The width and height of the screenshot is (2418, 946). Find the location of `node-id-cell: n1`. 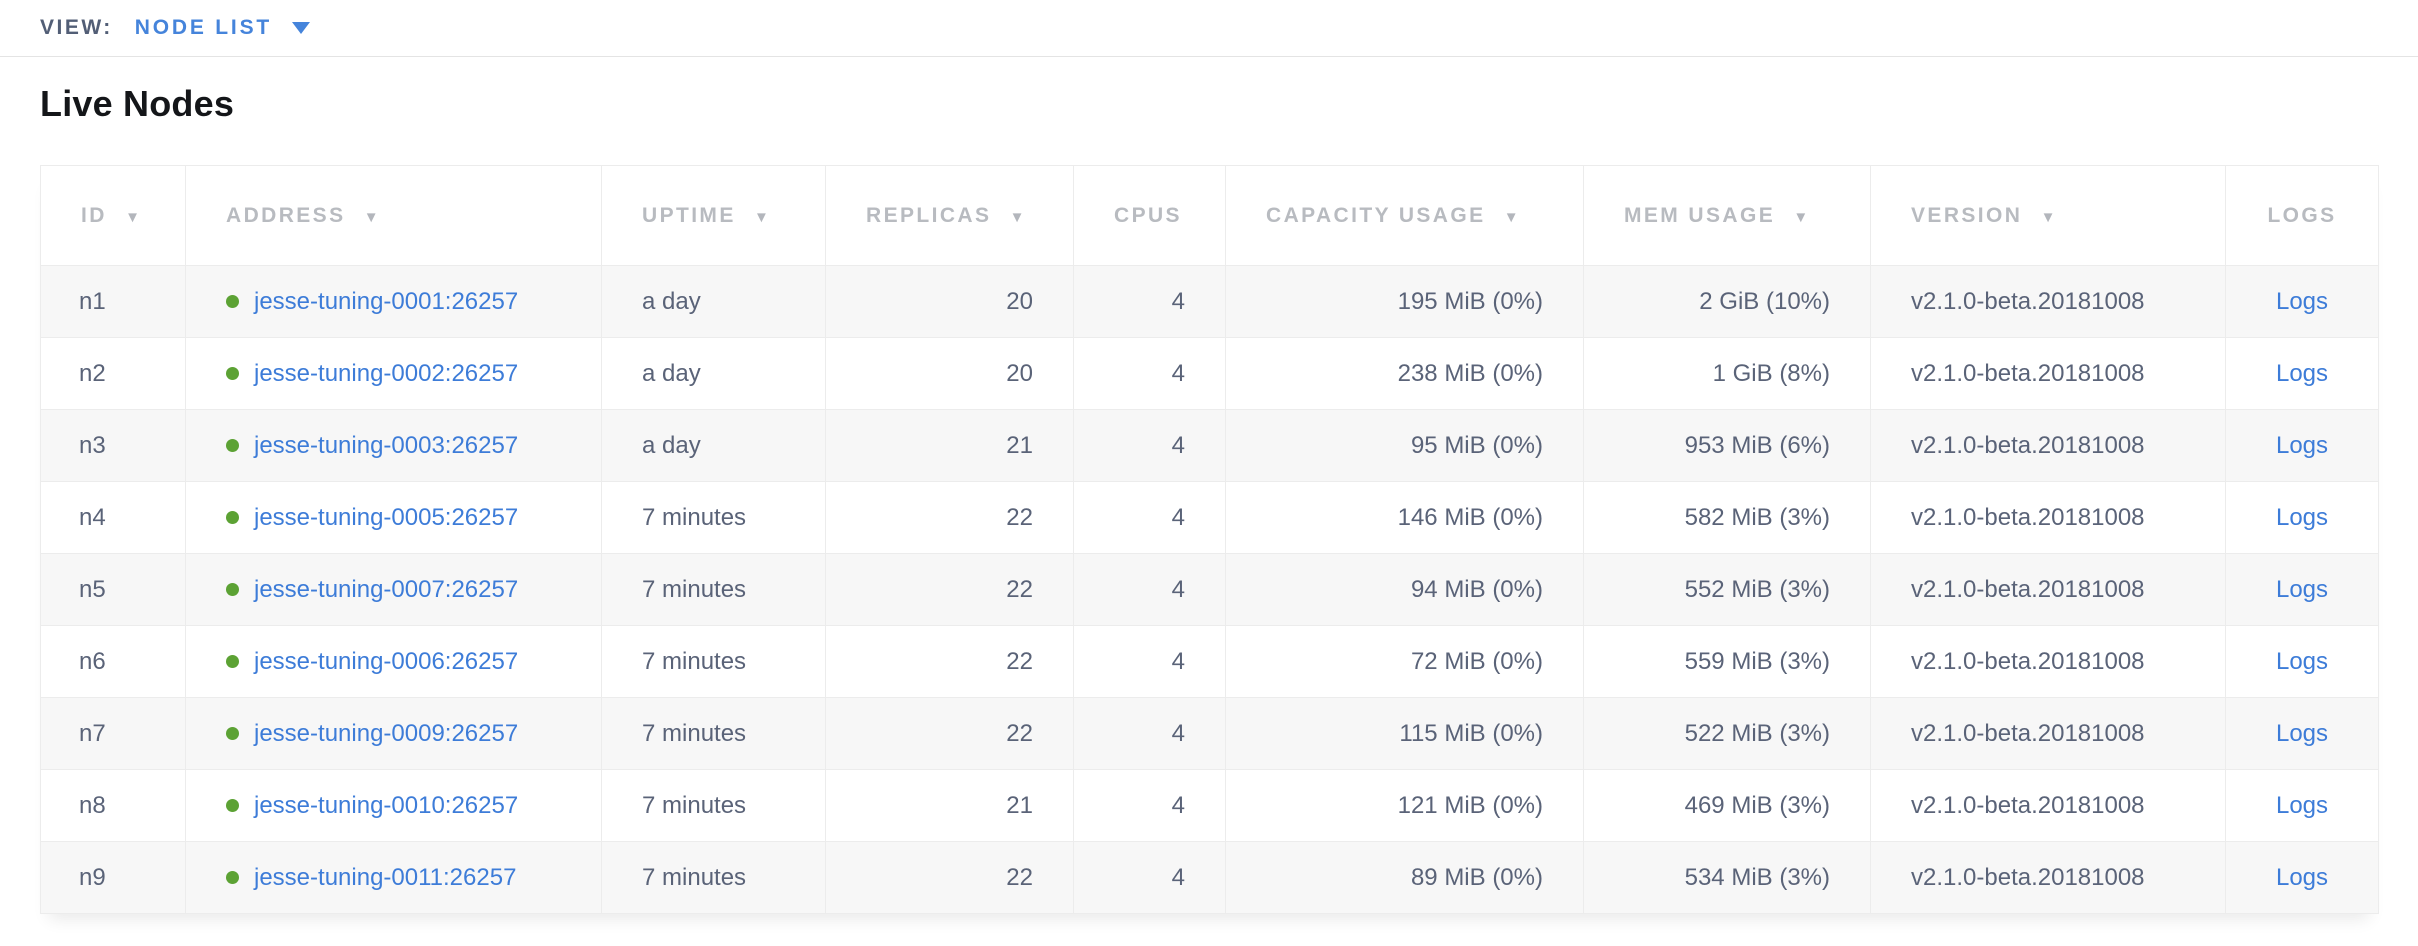

node-id-cell: n1 is located at coordinates (113, 301).